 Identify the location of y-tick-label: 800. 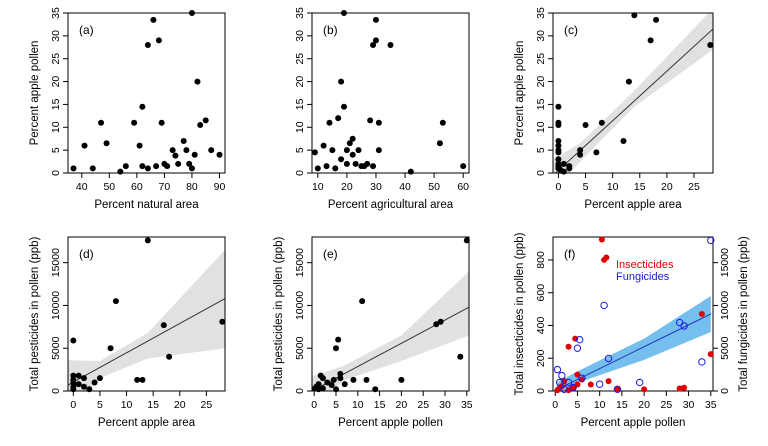
(541, 260).